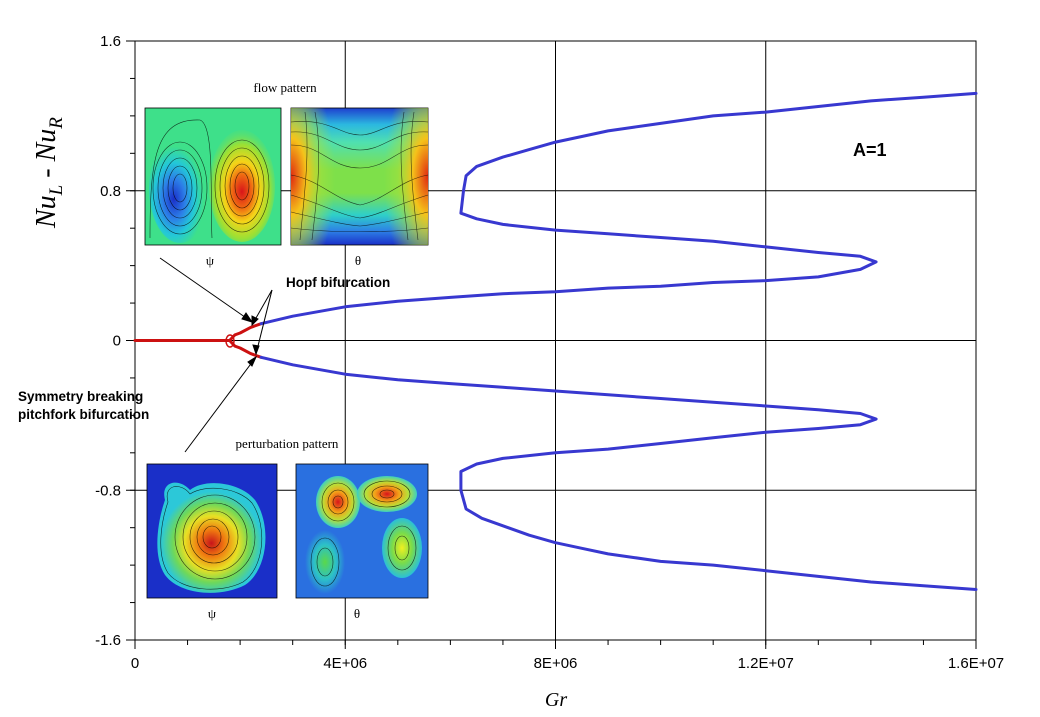 This screenshot has width=1040, height=717. Describe the element at coordinates (80, 396) in the screenshot. I see `pitchfork-label-line1: Symmetry breaking` at that location.